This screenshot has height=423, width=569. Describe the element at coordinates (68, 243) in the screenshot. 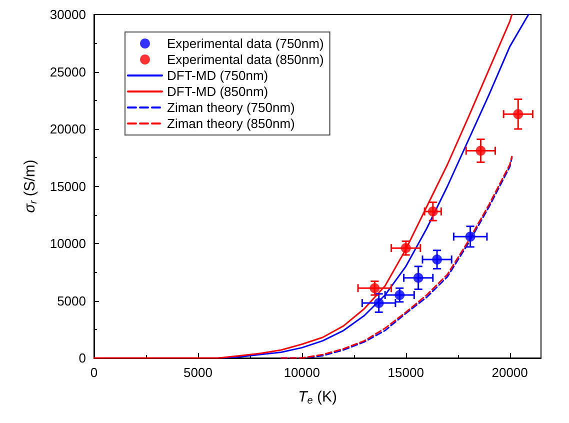

I see `y-tick-label: 10000` at that location.